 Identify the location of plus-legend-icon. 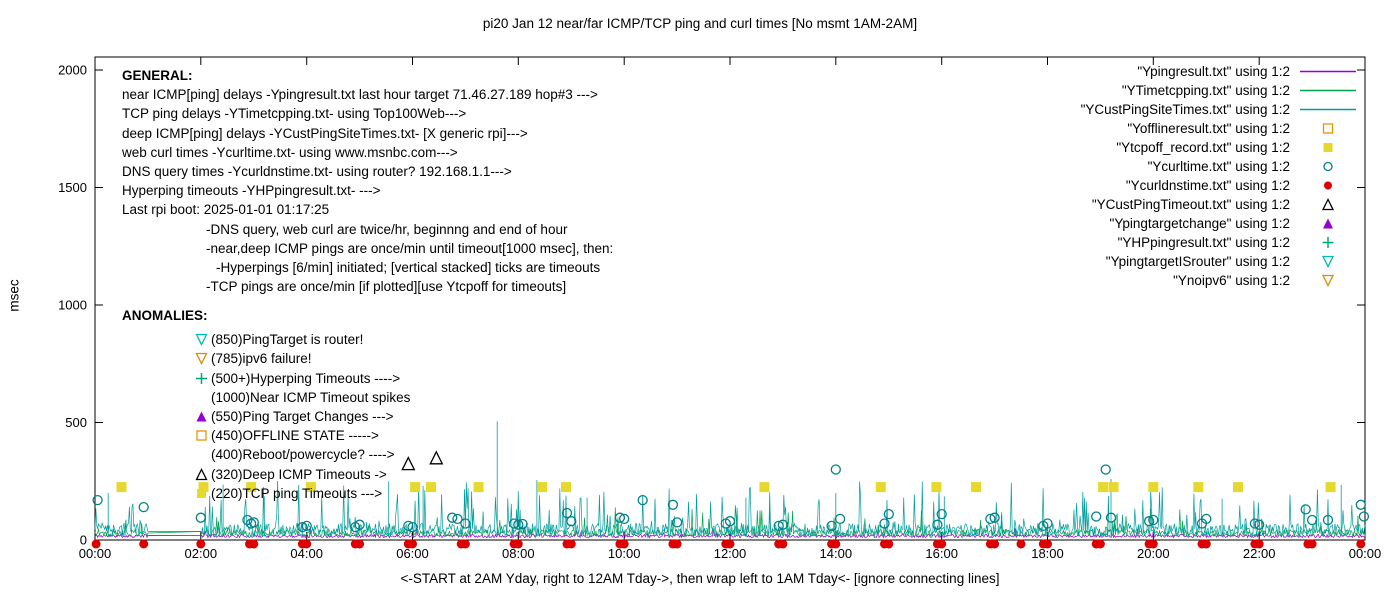
(1328, 242).